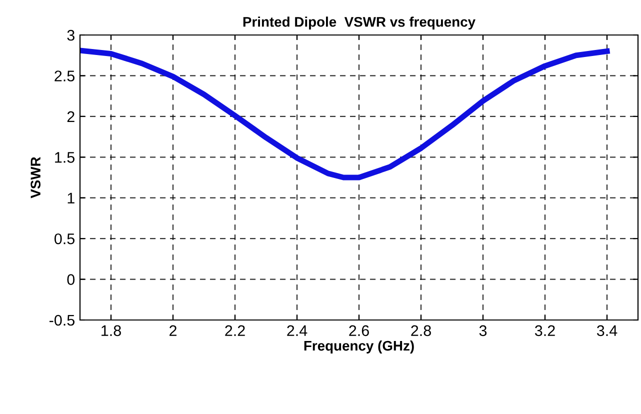  I want to click on y-tick-label: 0.5, so click(64, 238).